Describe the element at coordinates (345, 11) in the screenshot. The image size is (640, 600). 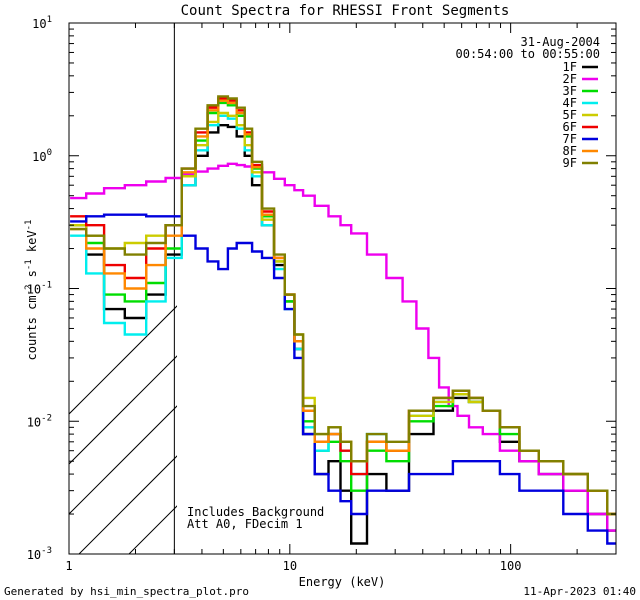
I see `chart-title: Count Spectra for RHESSI Front Segments` at that location.